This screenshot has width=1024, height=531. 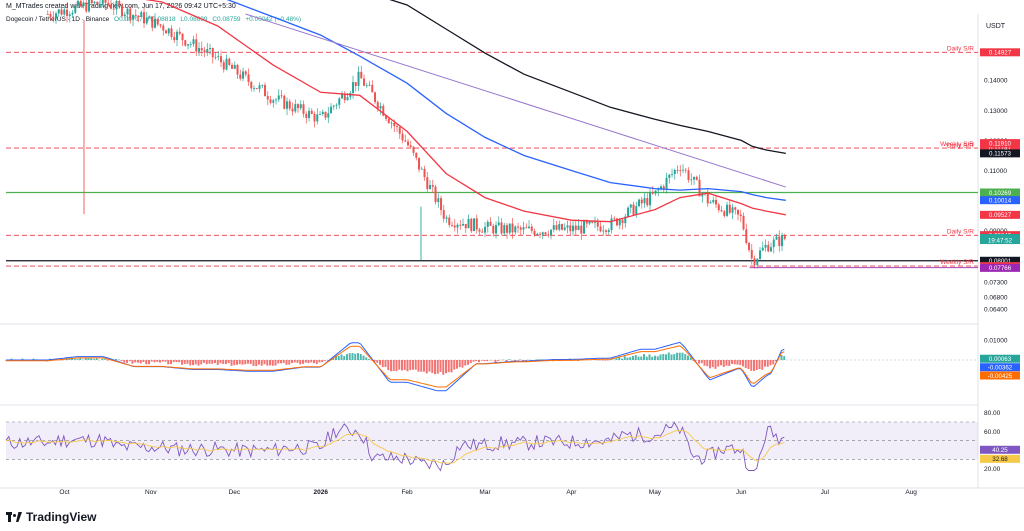 I want to click on rsi-tick-label: 20.00, so click(x=992, y=469).